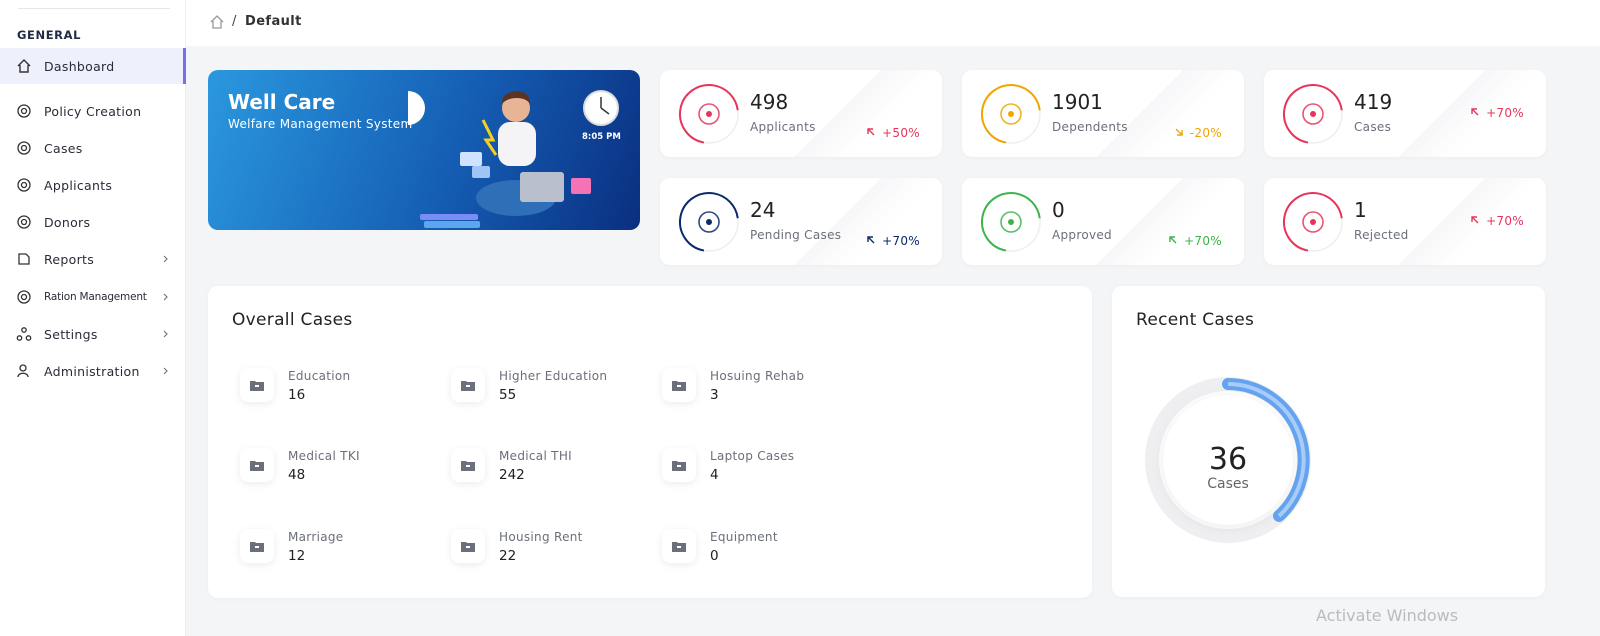 The image size is (1600, 636). What do you see at coordinates (763, 210) in the screenshot?
I see `stat-value: 24` at bounding box center [763, 210].